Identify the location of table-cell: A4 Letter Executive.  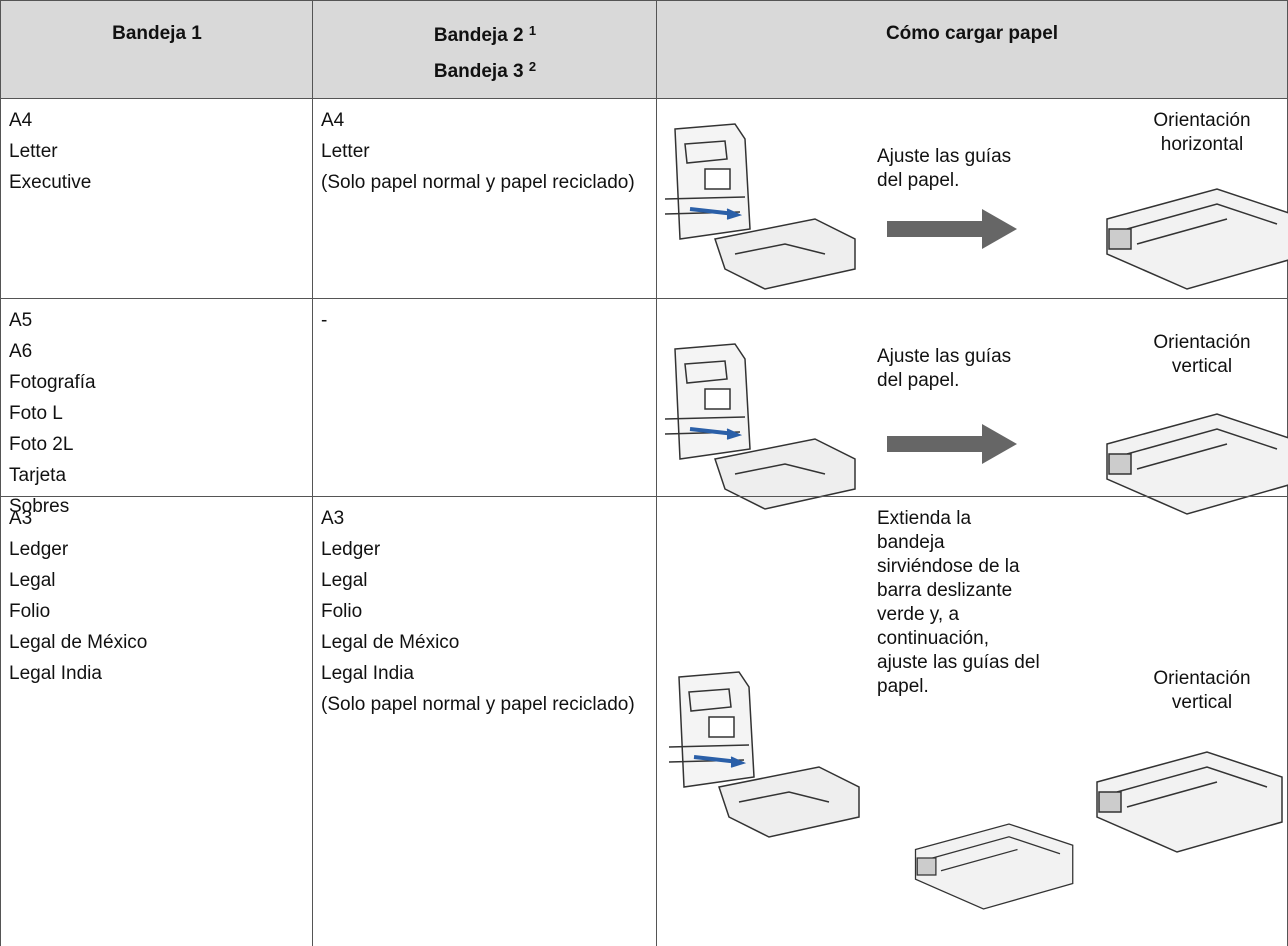
(156, 198).